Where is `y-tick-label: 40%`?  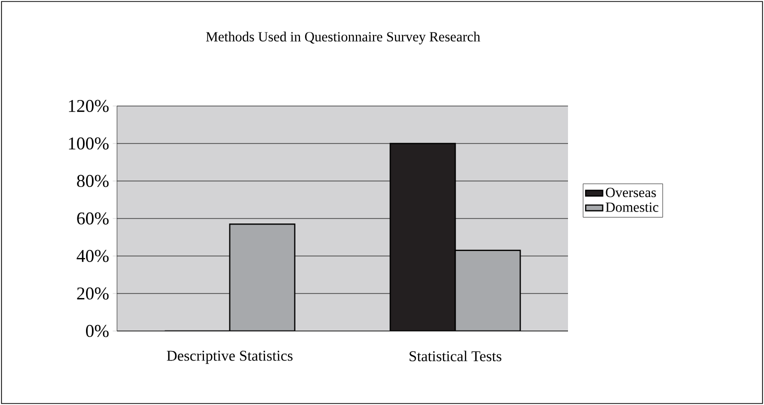
y-tick-label: 40% is located at coordinates (92, 256).